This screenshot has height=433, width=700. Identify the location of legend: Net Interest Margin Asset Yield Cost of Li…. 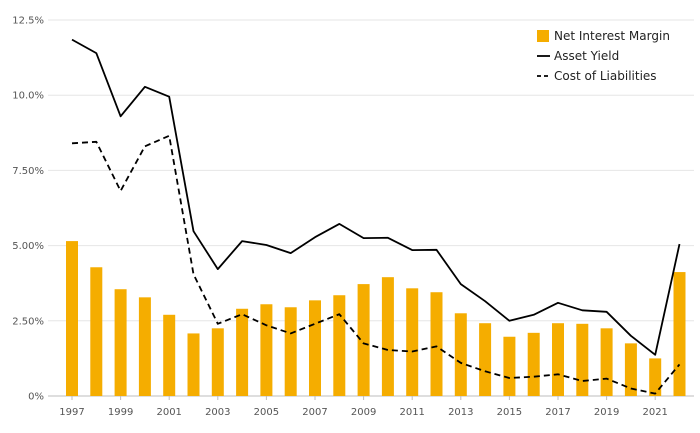
(603, 56).